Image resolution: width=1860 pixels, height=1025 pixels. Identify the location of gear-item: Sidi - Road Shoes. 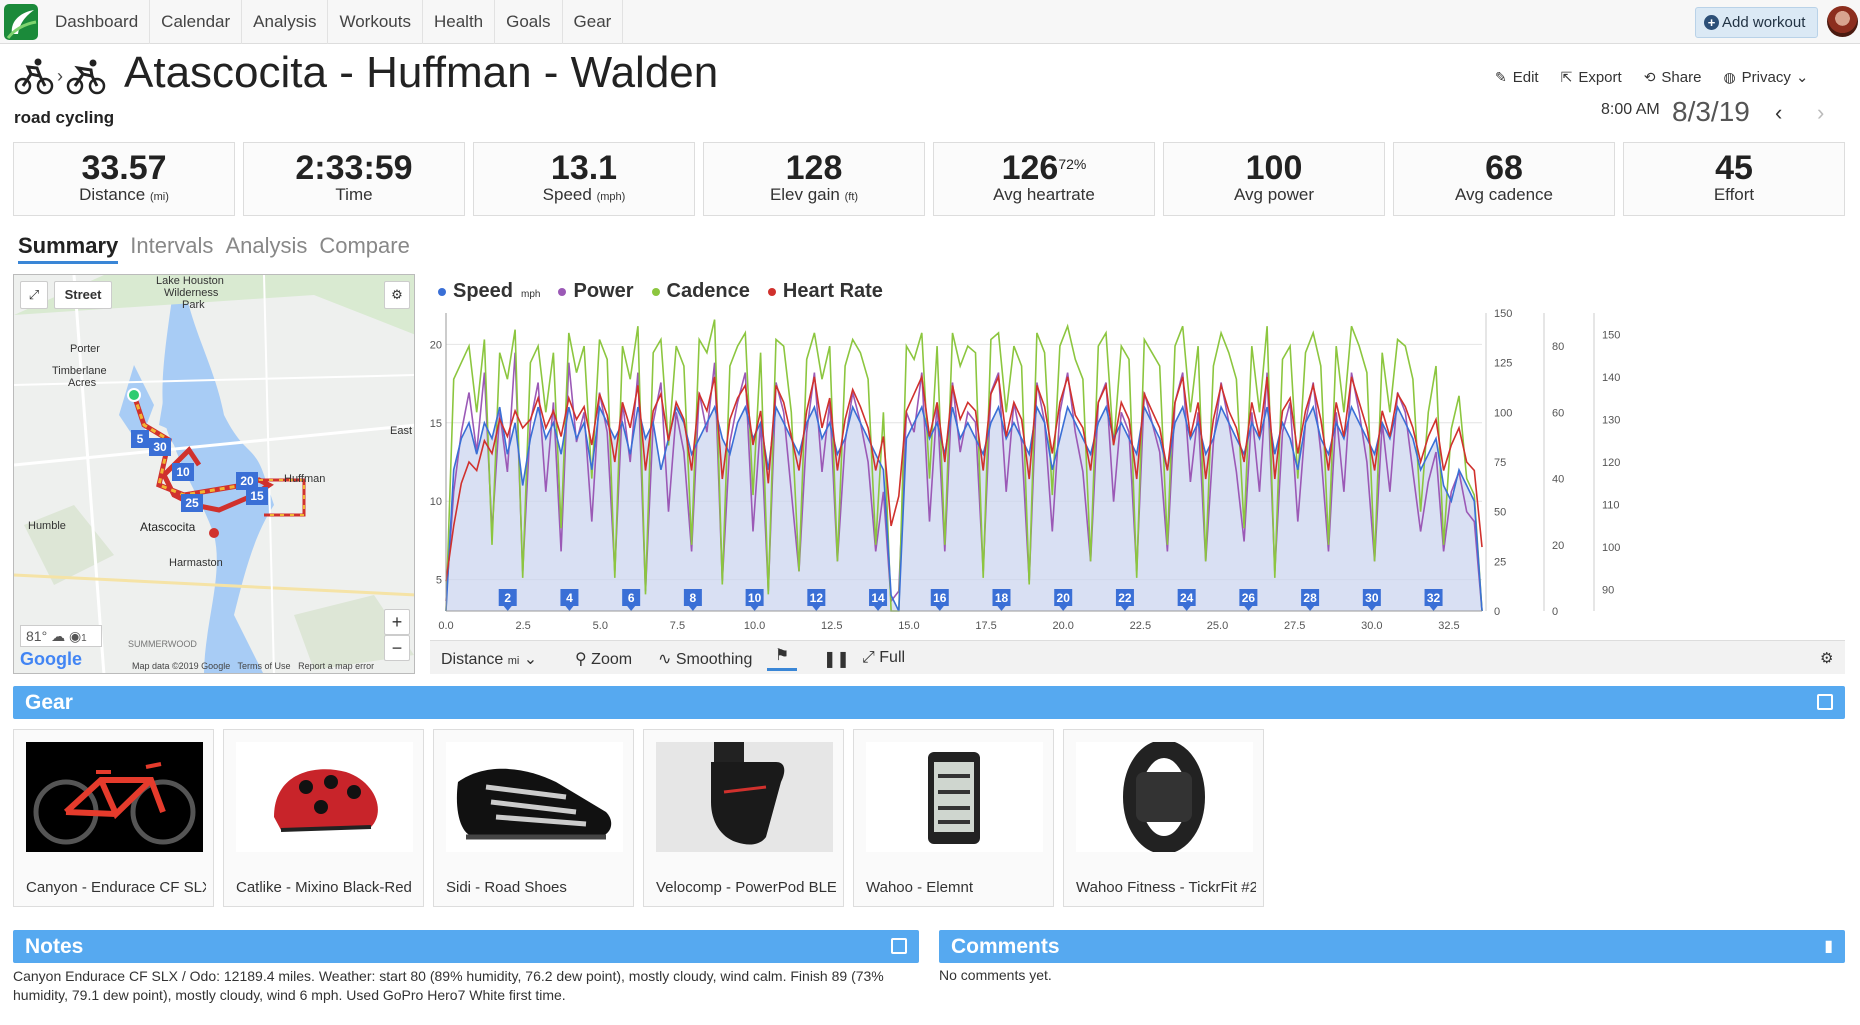
(533, 818).